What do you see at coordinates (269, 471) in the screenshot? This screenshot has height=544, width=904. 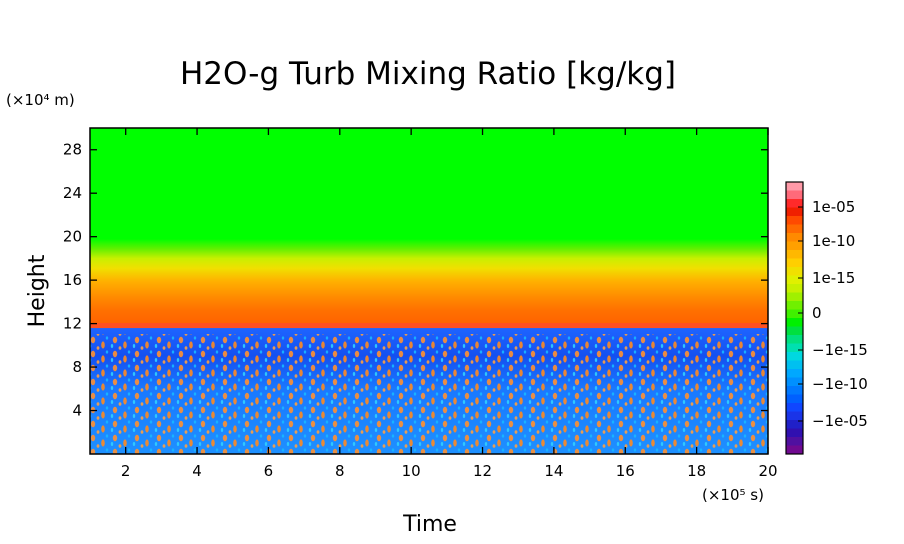 I see `x-tick-label: 6` at bounding box center [269, 471].